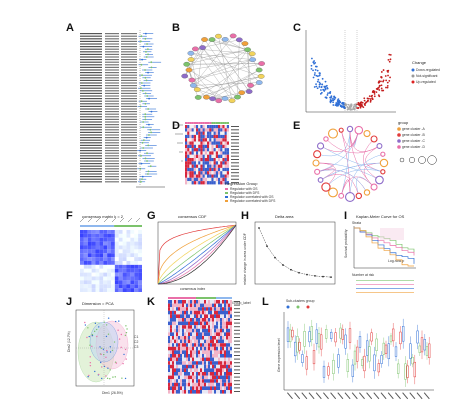  What do you see at coordinates (136, 342) in the screenshot?
I see `panel-j-legend-c2: C2` at bounding box center [136, 342].